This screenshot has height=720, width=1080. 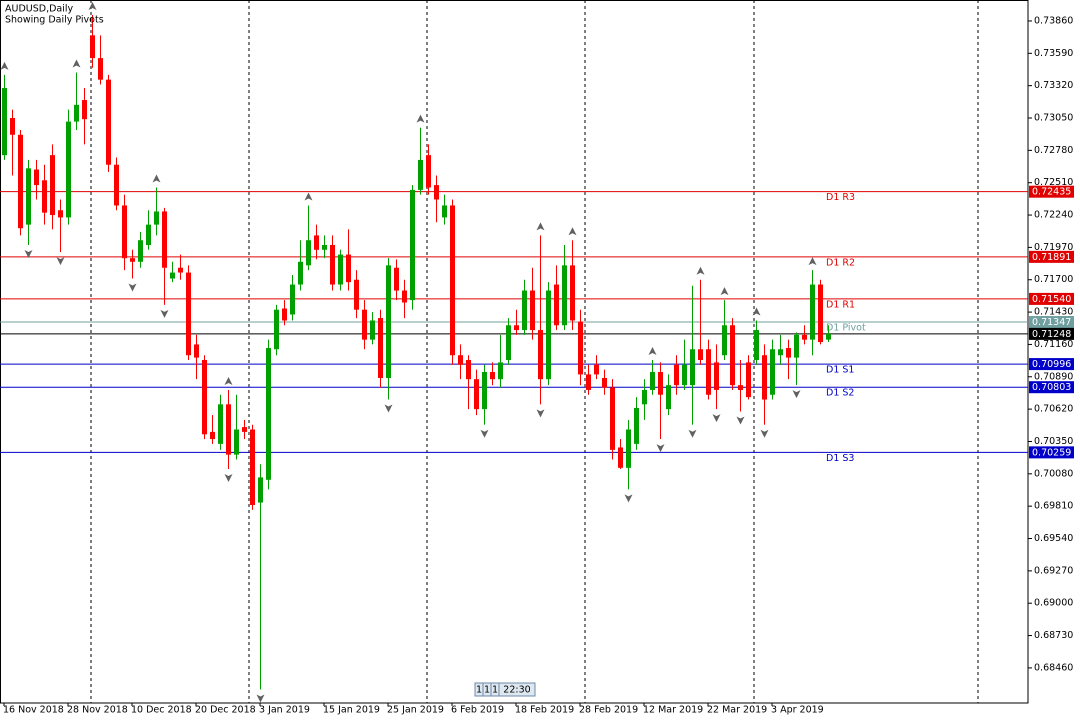 I want to click on price-box-label: 0.70259, so click(x=1051, y=452).